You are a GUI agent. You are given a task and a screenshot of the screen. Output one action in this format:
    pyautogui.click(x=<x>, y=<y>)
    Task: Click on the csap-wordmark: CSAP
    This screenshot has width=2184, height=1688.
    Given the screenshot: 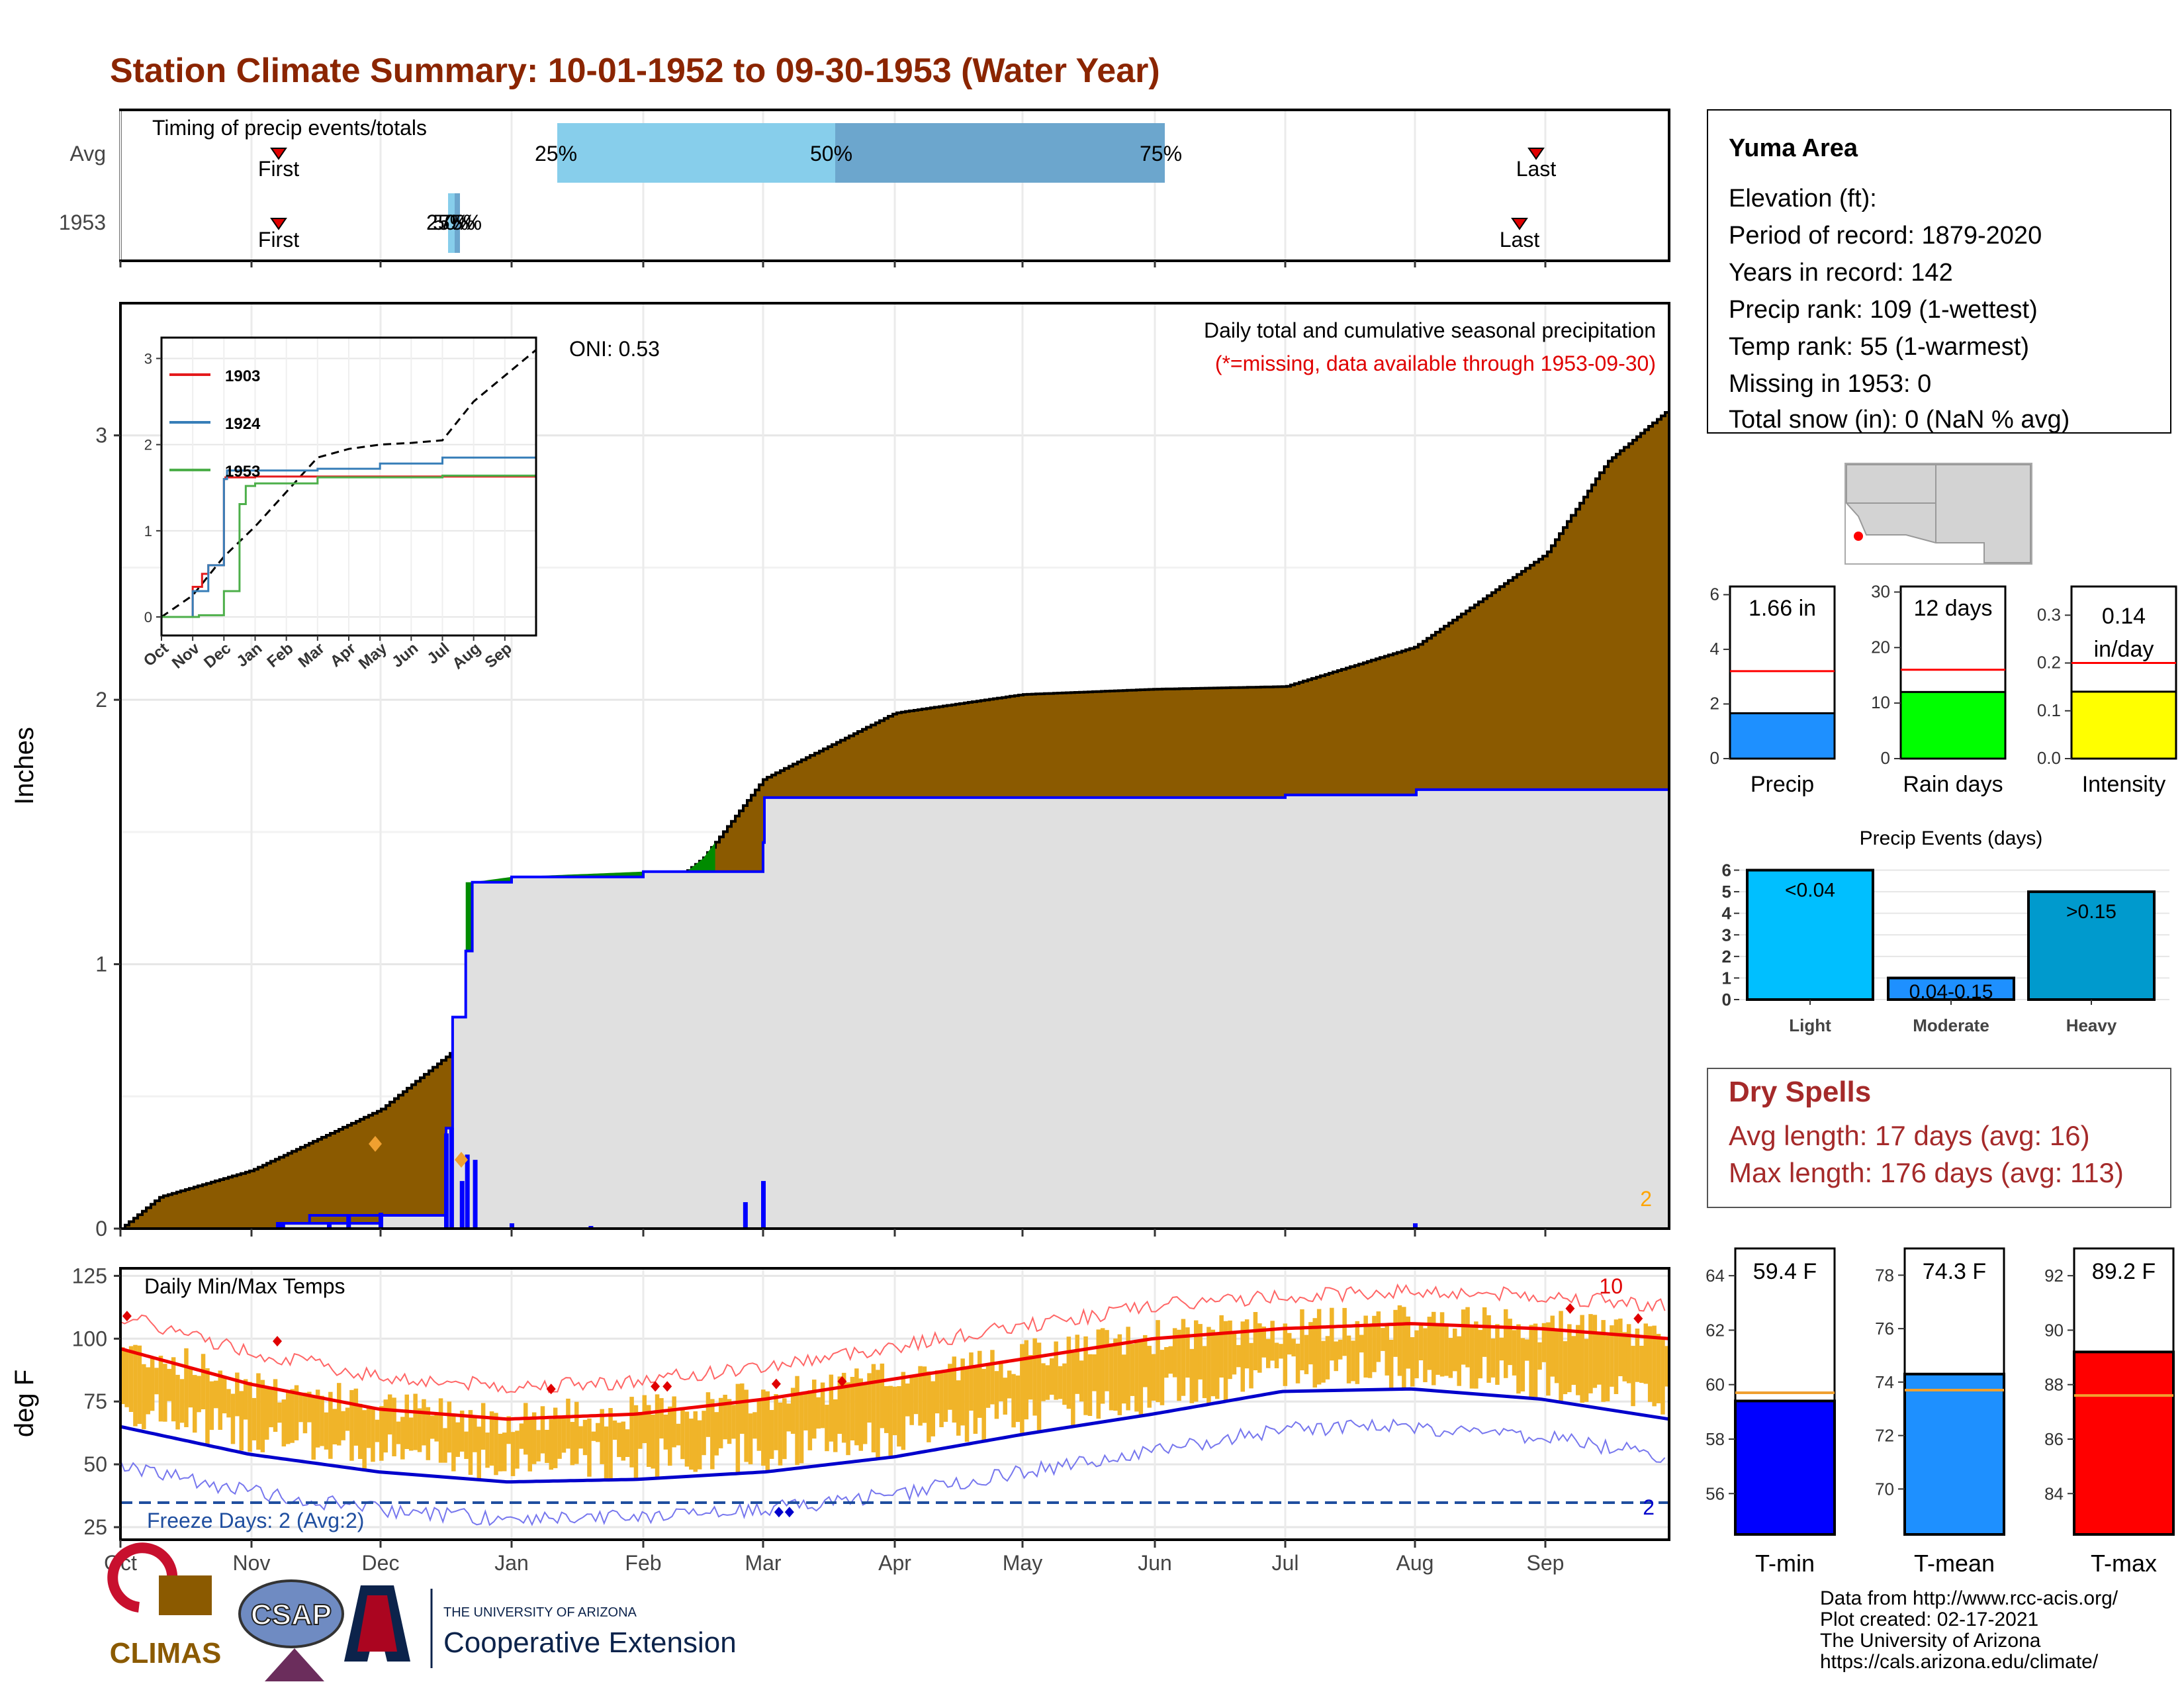 What is the action you would take?
    pyautogui.click(x=291, y=1615)
    